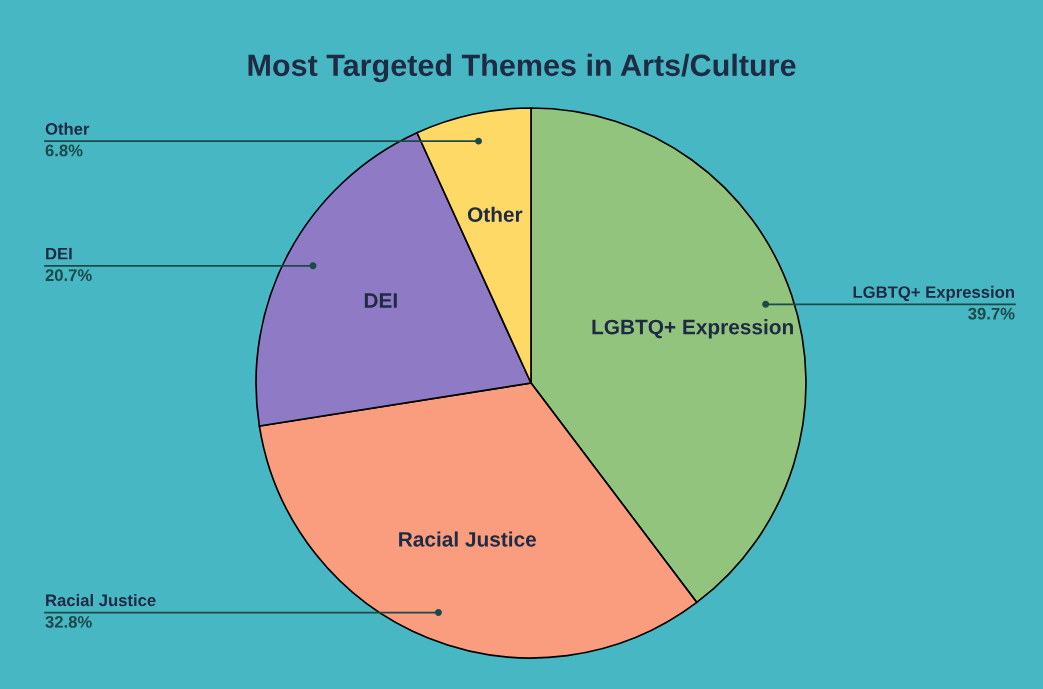 This screenshot has width=1043, height=689. I want to click on data-label: 6.8%, so click(64, 150).